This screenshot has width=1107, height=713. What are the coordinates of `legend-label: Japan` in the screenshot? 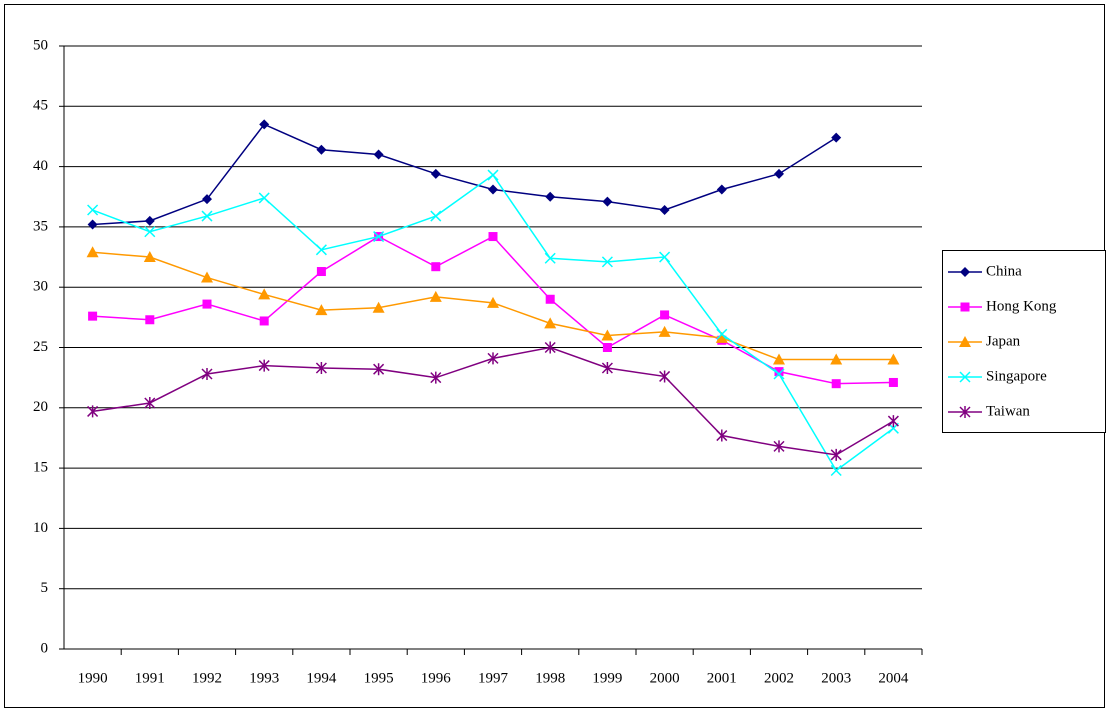 It's located at (1003, 341).